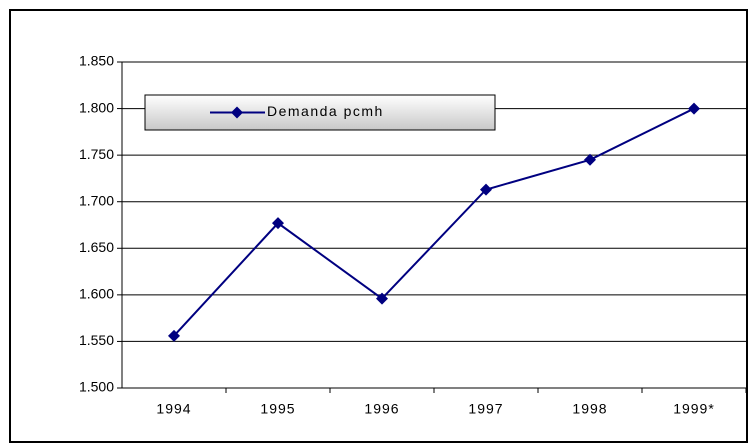  I want to click on x-tick-label: 1997, so click(485, 409).